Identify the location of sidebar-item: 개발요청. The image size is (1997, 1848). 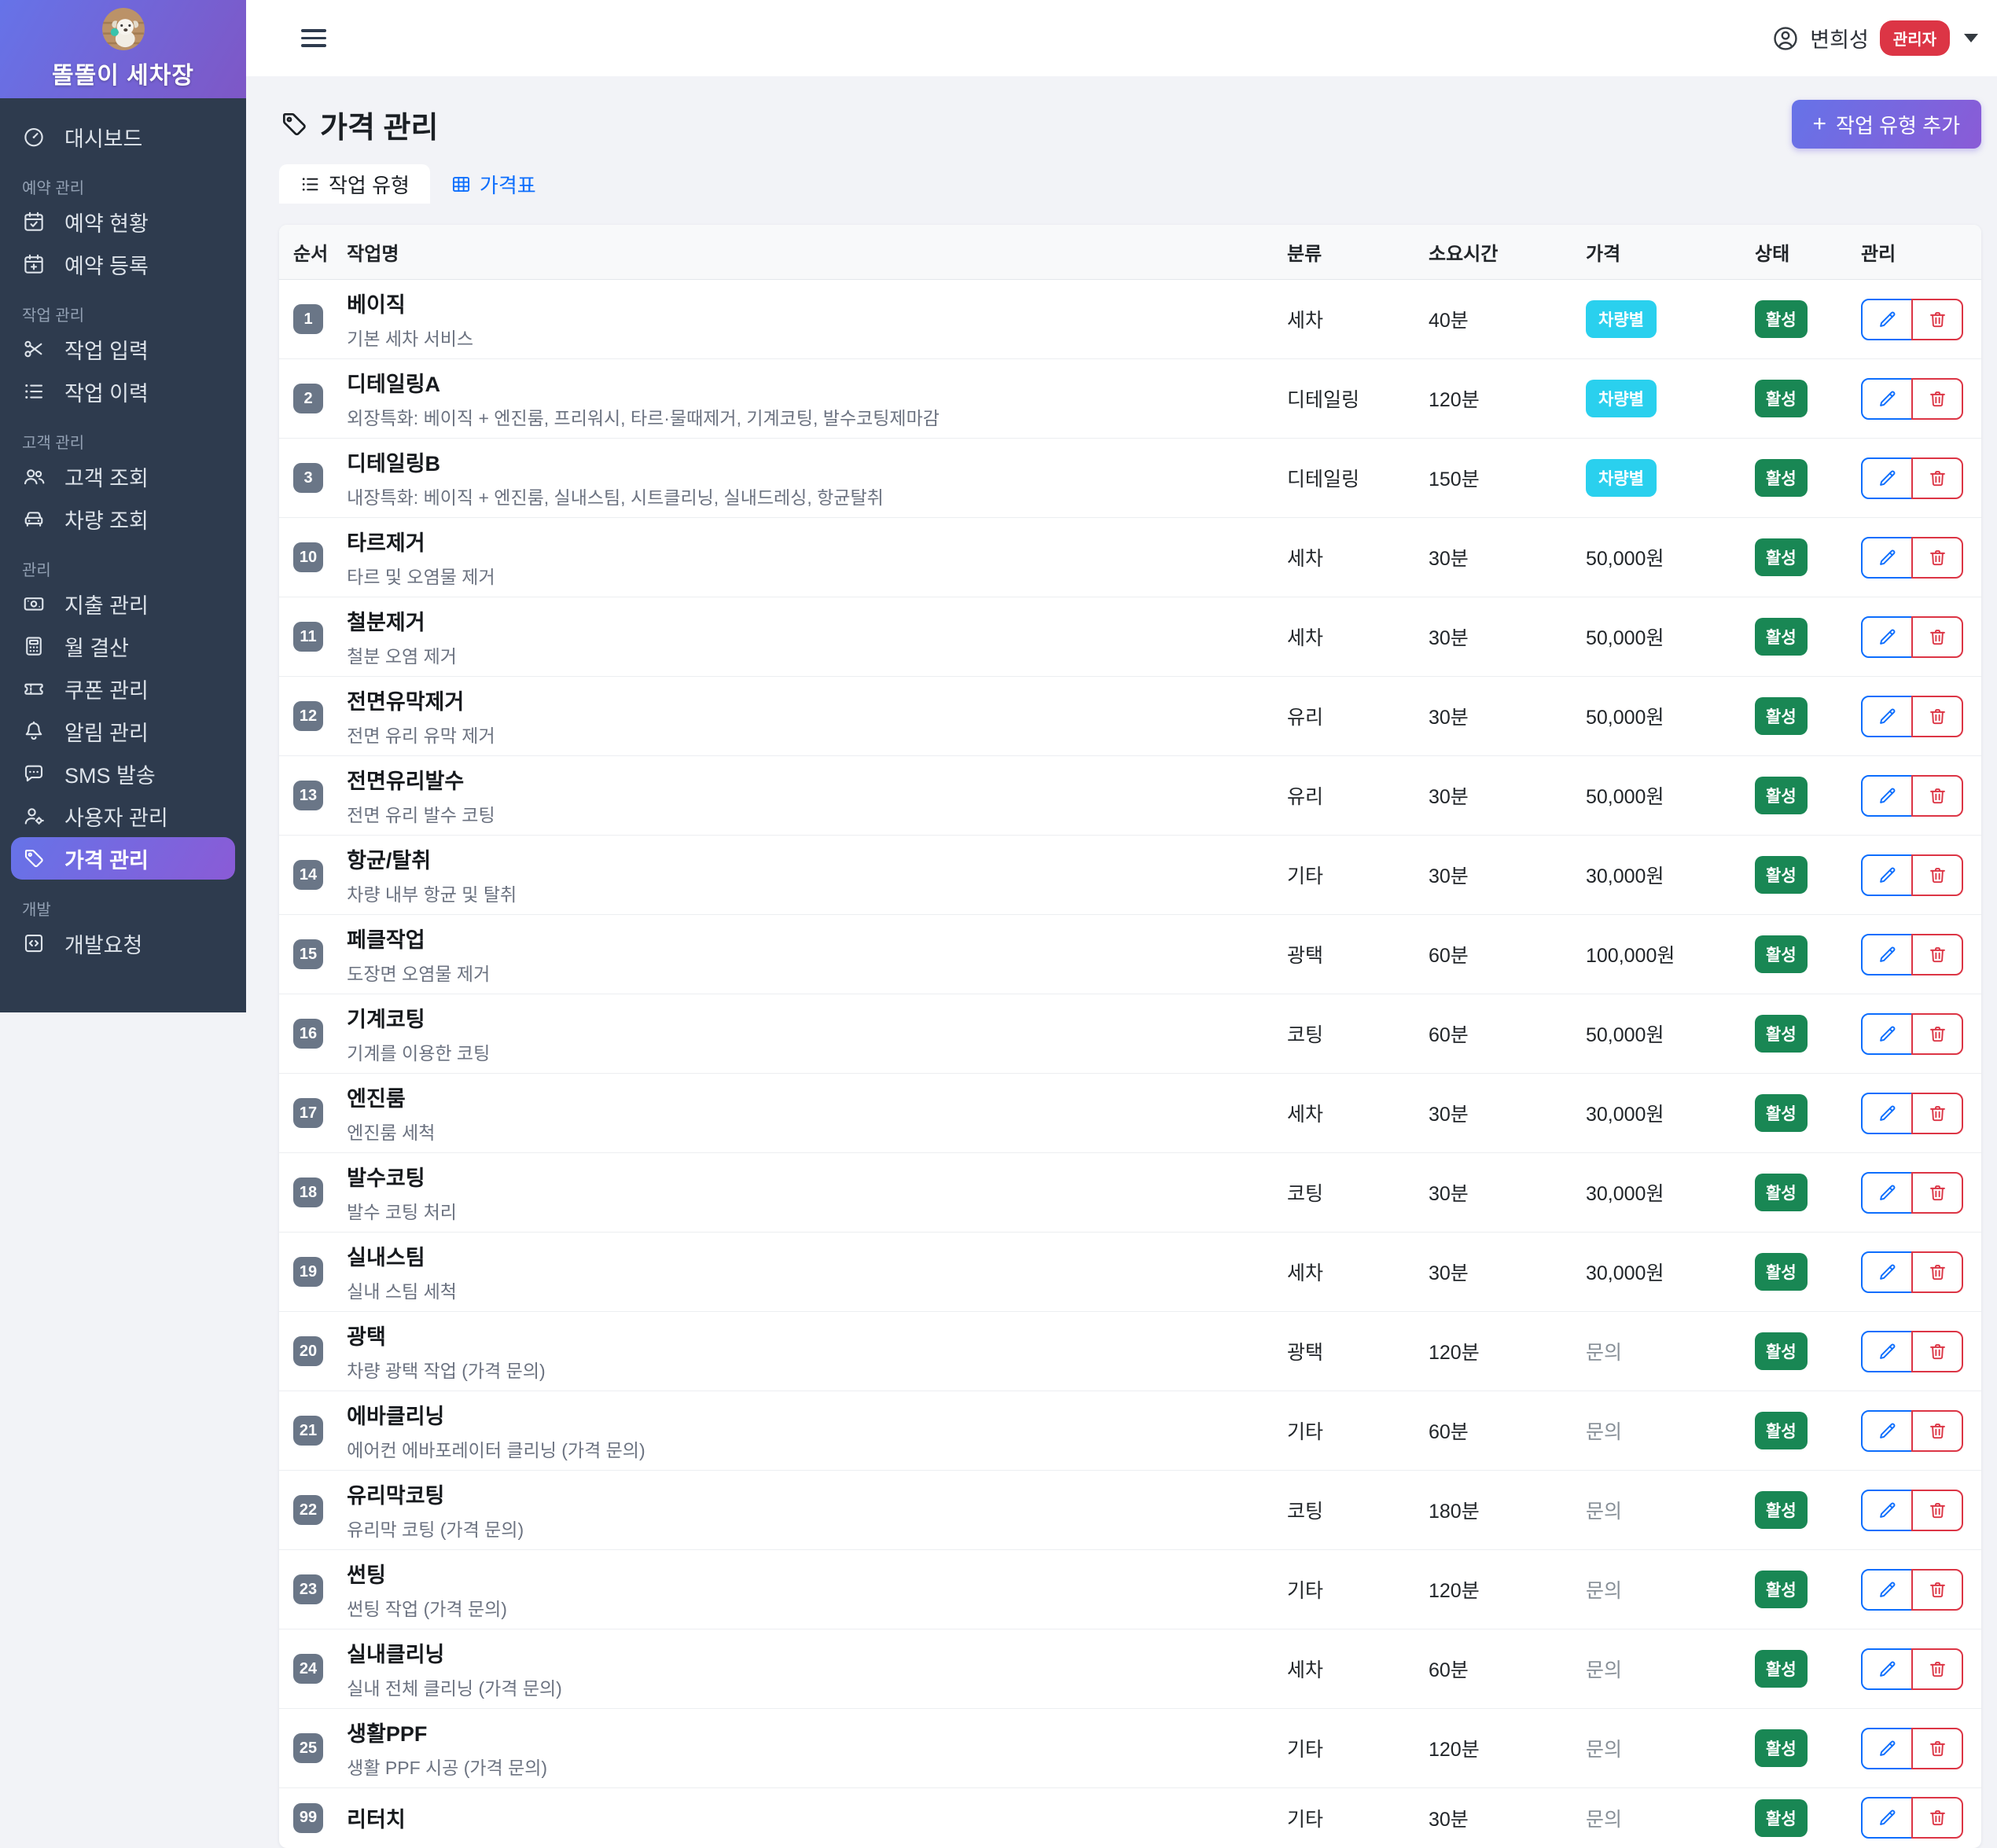
(123, 943).